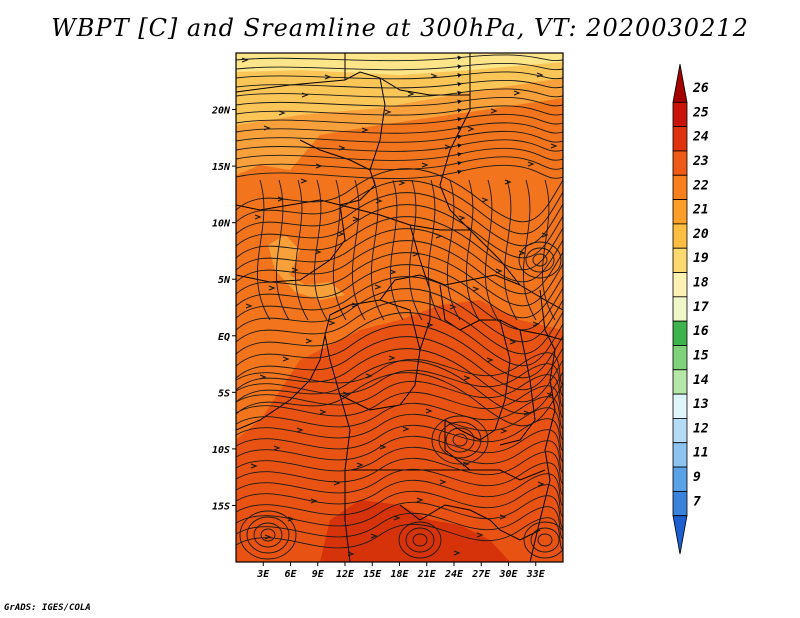 The image size is (800, 618). Describe the element at coordinates (445, 543) in the screenshot. I see `band-24-25-core` at that location.